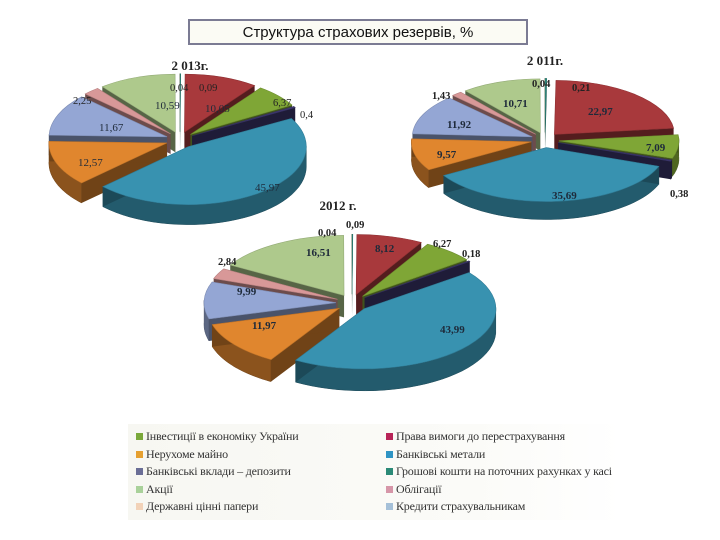  Describe the element at coordinates (187, 453) in the screenshot. I see `legend-label: Нерухоме майно` at that location.